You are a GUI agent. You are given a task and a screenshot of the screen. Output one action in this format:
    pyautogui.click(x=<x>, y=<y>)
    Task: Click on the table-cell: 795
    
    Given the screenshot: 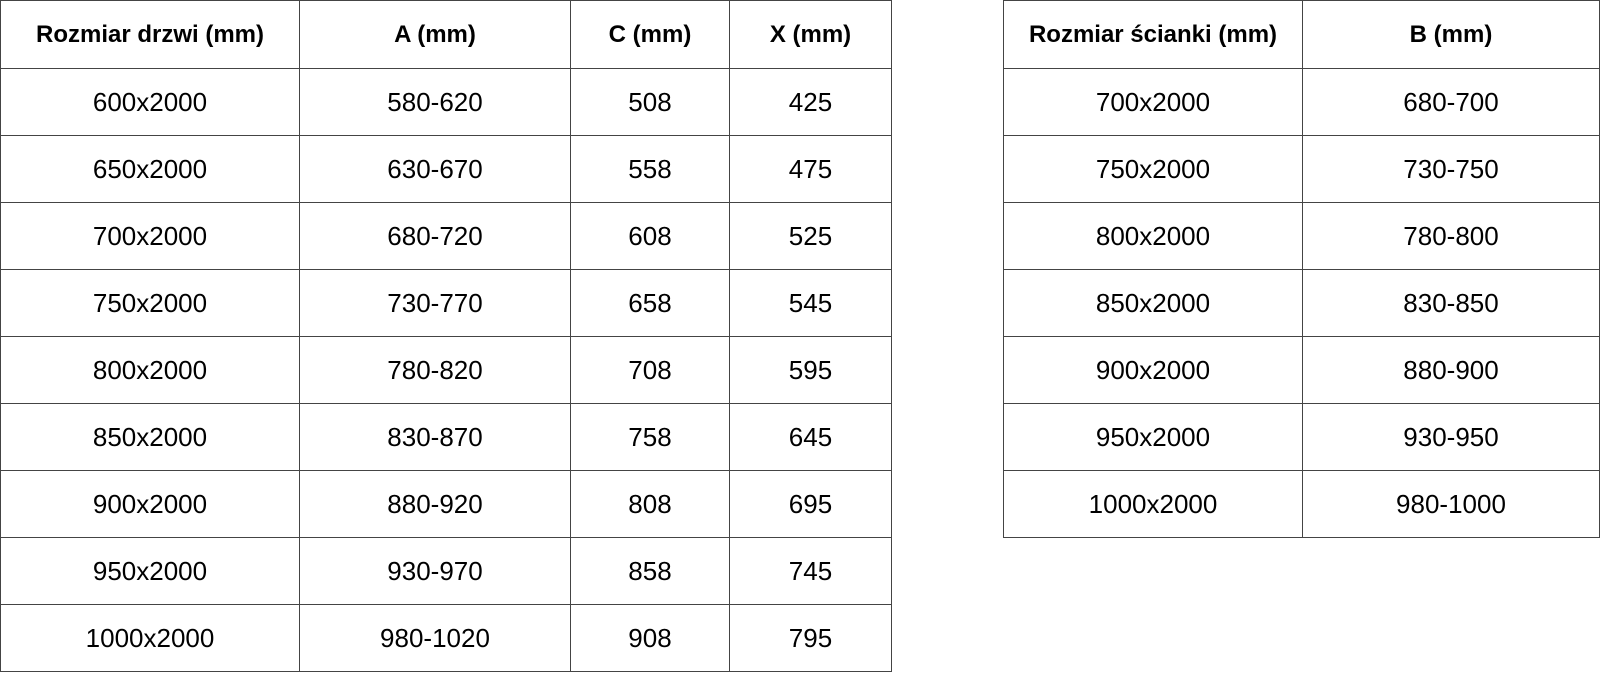 What is the action you would take?
    pyautogui.click(x=810, y=638)
    